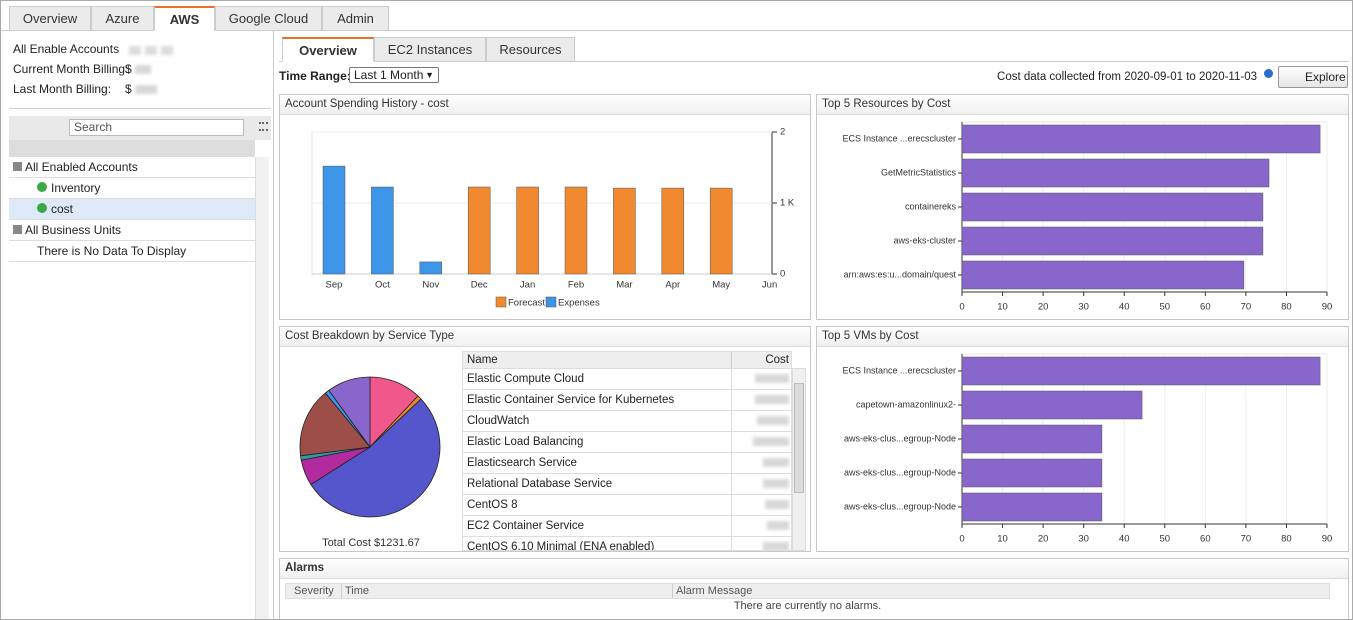 The image size is (1353, 620). What do you see at coordinates (184, 18) in the screenshot?
I see `tab: AWS` at bounding box center [184, 18].